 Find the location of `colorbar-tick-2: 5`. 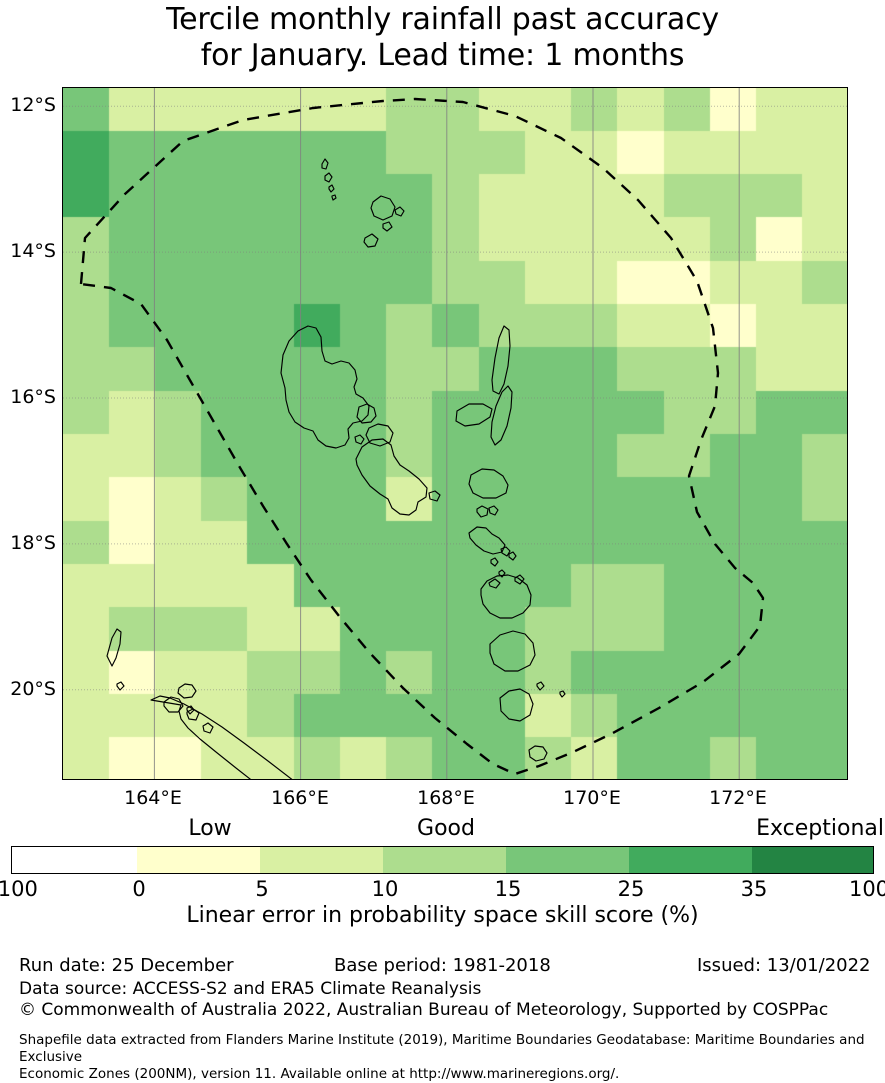

colorbar-tick-2: 5 is located at coordinates (262, 889).